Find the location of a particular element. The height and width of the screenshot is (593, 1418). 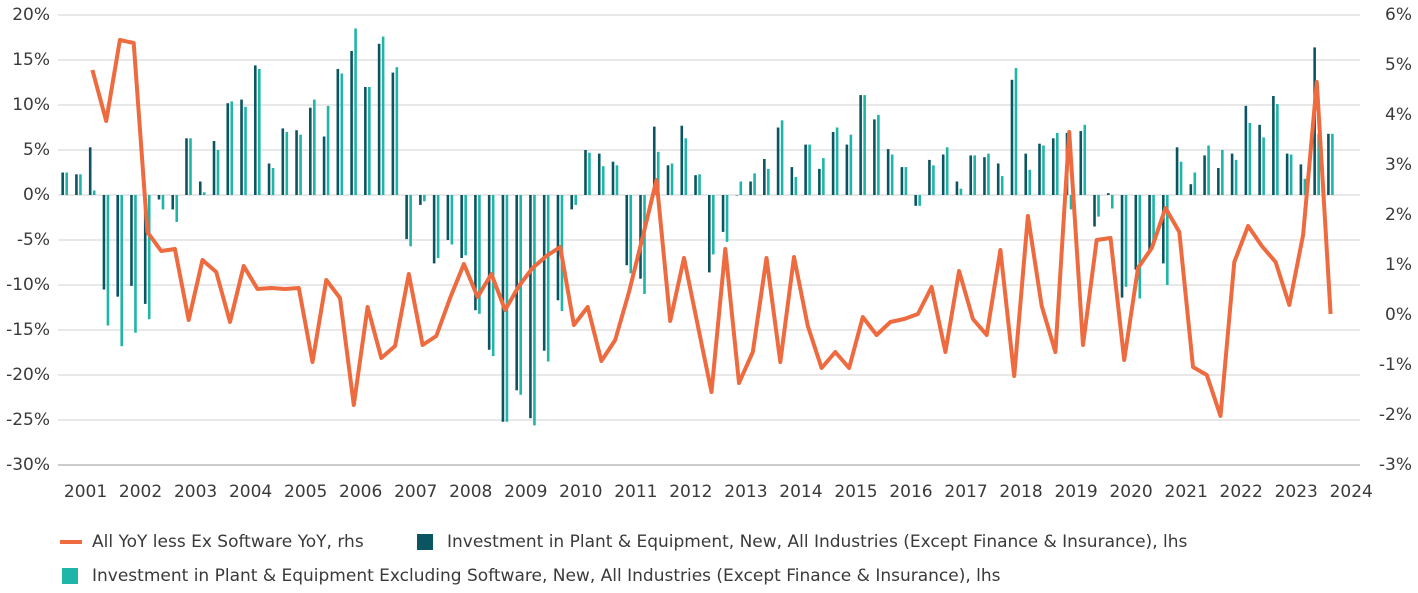

legend-label: All YoY less Ex Software YoY, rhs is located at coordinates (228, 542).